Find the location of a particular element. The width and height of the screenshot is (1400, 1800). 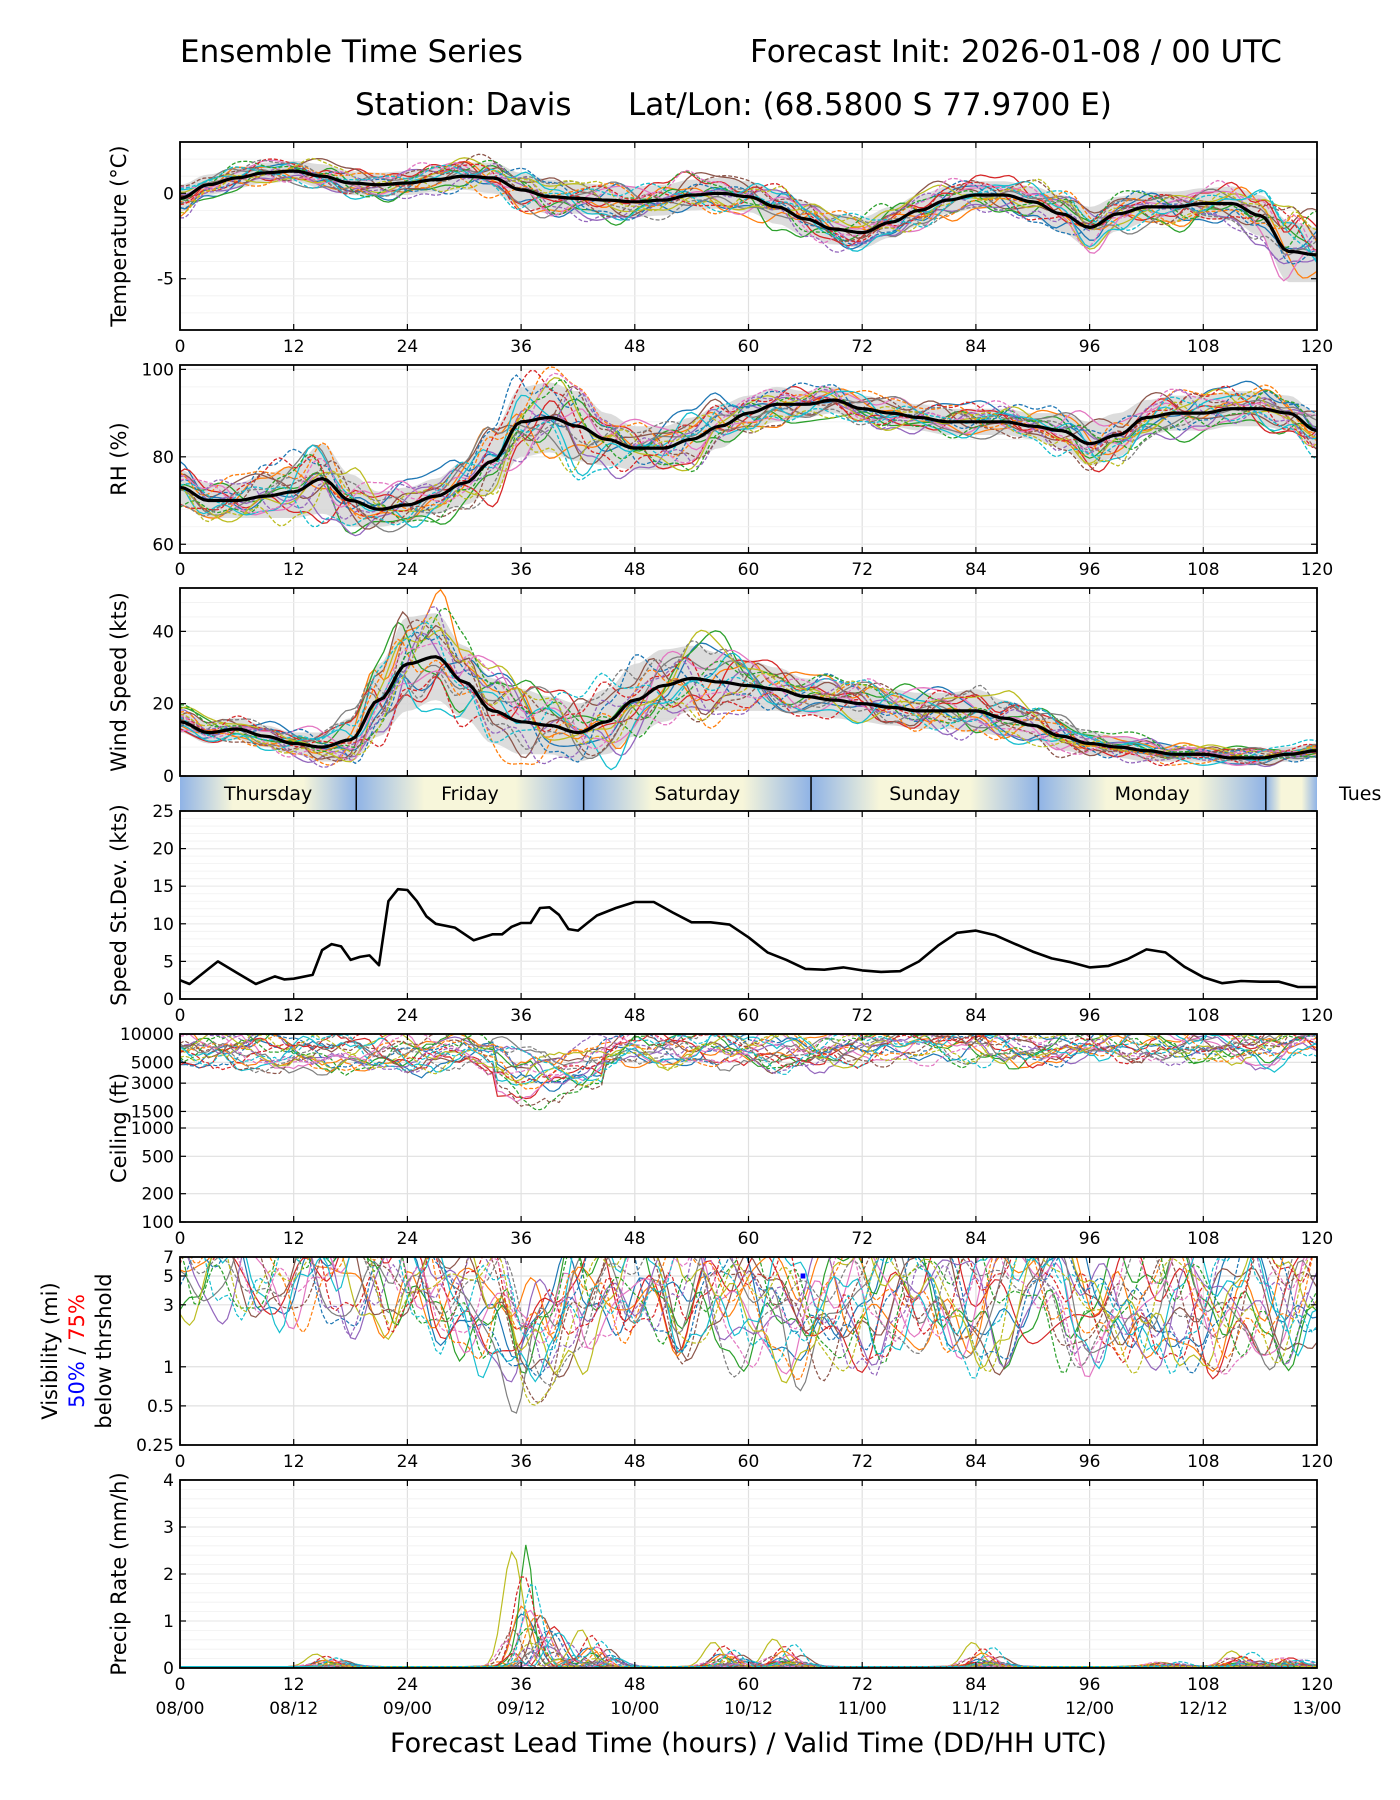

xtick-label-precip: 84 is located at coordinates (976, 1685).